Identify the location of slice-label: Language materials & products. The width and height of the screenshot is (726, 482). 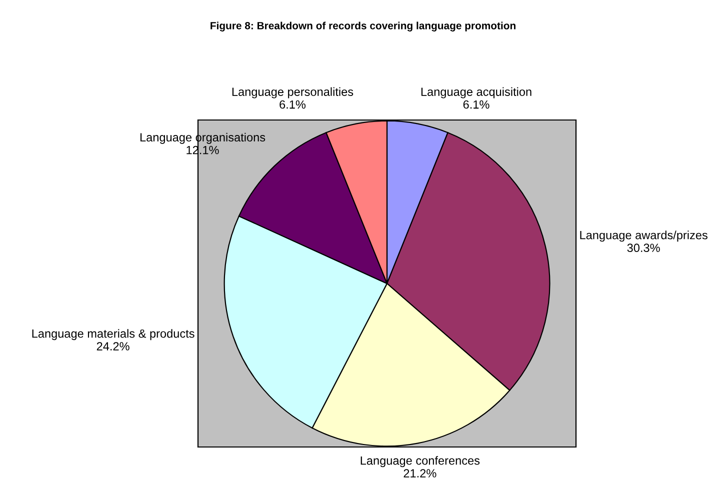
(113, 334).